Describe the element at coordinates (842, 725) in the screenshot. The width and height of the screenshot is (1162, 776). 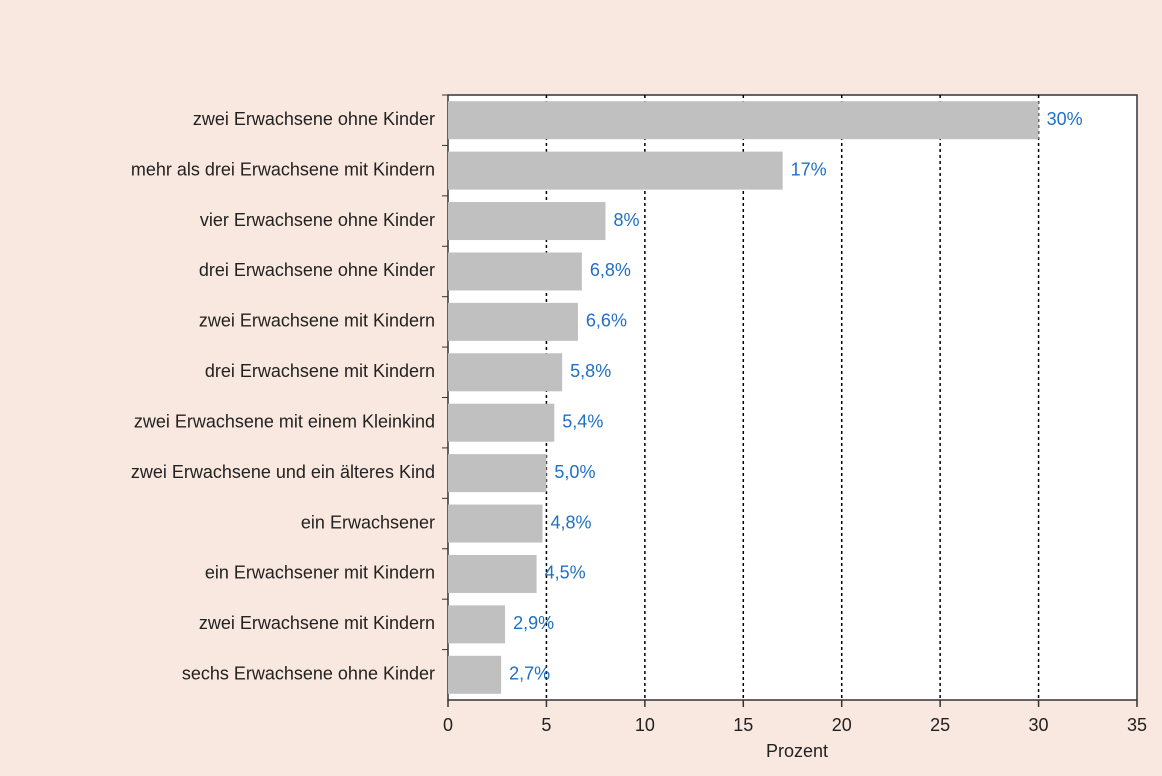
I see `x-tick-label: 20` at that location.